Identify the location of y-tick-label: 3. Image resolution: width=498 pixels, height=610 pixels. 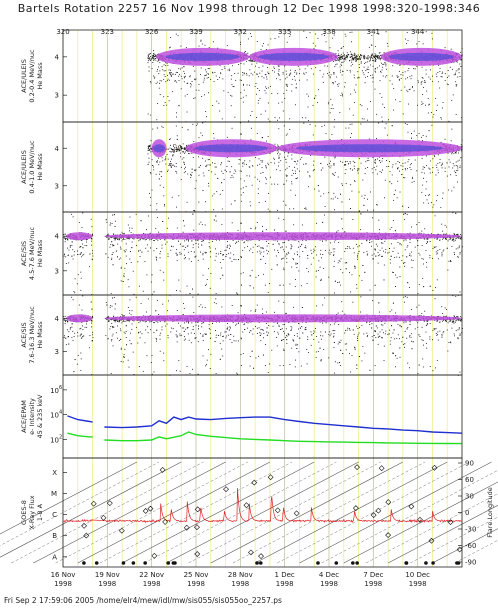
(57, 96).